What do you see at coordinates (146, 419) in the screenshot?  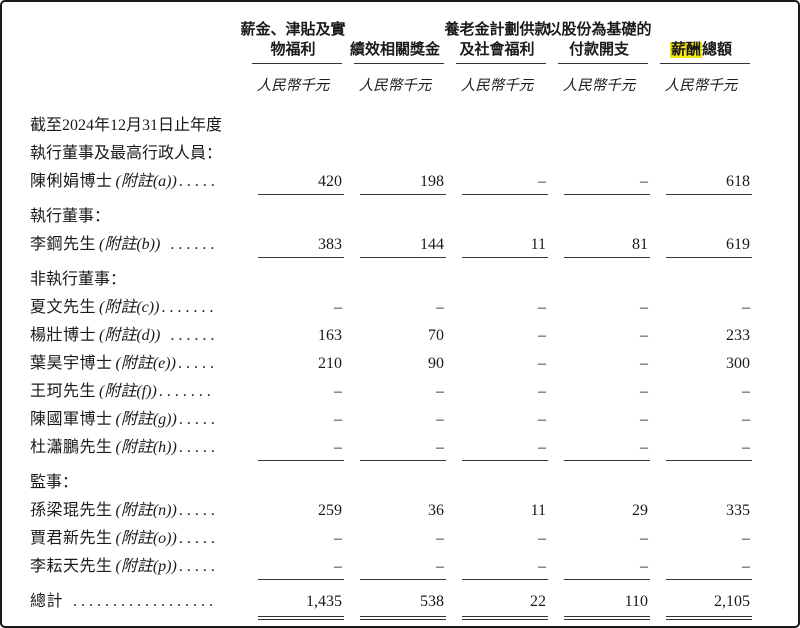 I see `row-note: (附註(g))` at bounding box center [146, 419].